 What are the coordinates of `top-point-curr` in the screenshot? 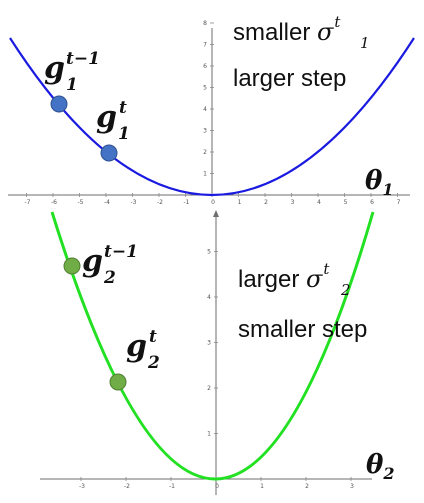 It's located at (109, 153).